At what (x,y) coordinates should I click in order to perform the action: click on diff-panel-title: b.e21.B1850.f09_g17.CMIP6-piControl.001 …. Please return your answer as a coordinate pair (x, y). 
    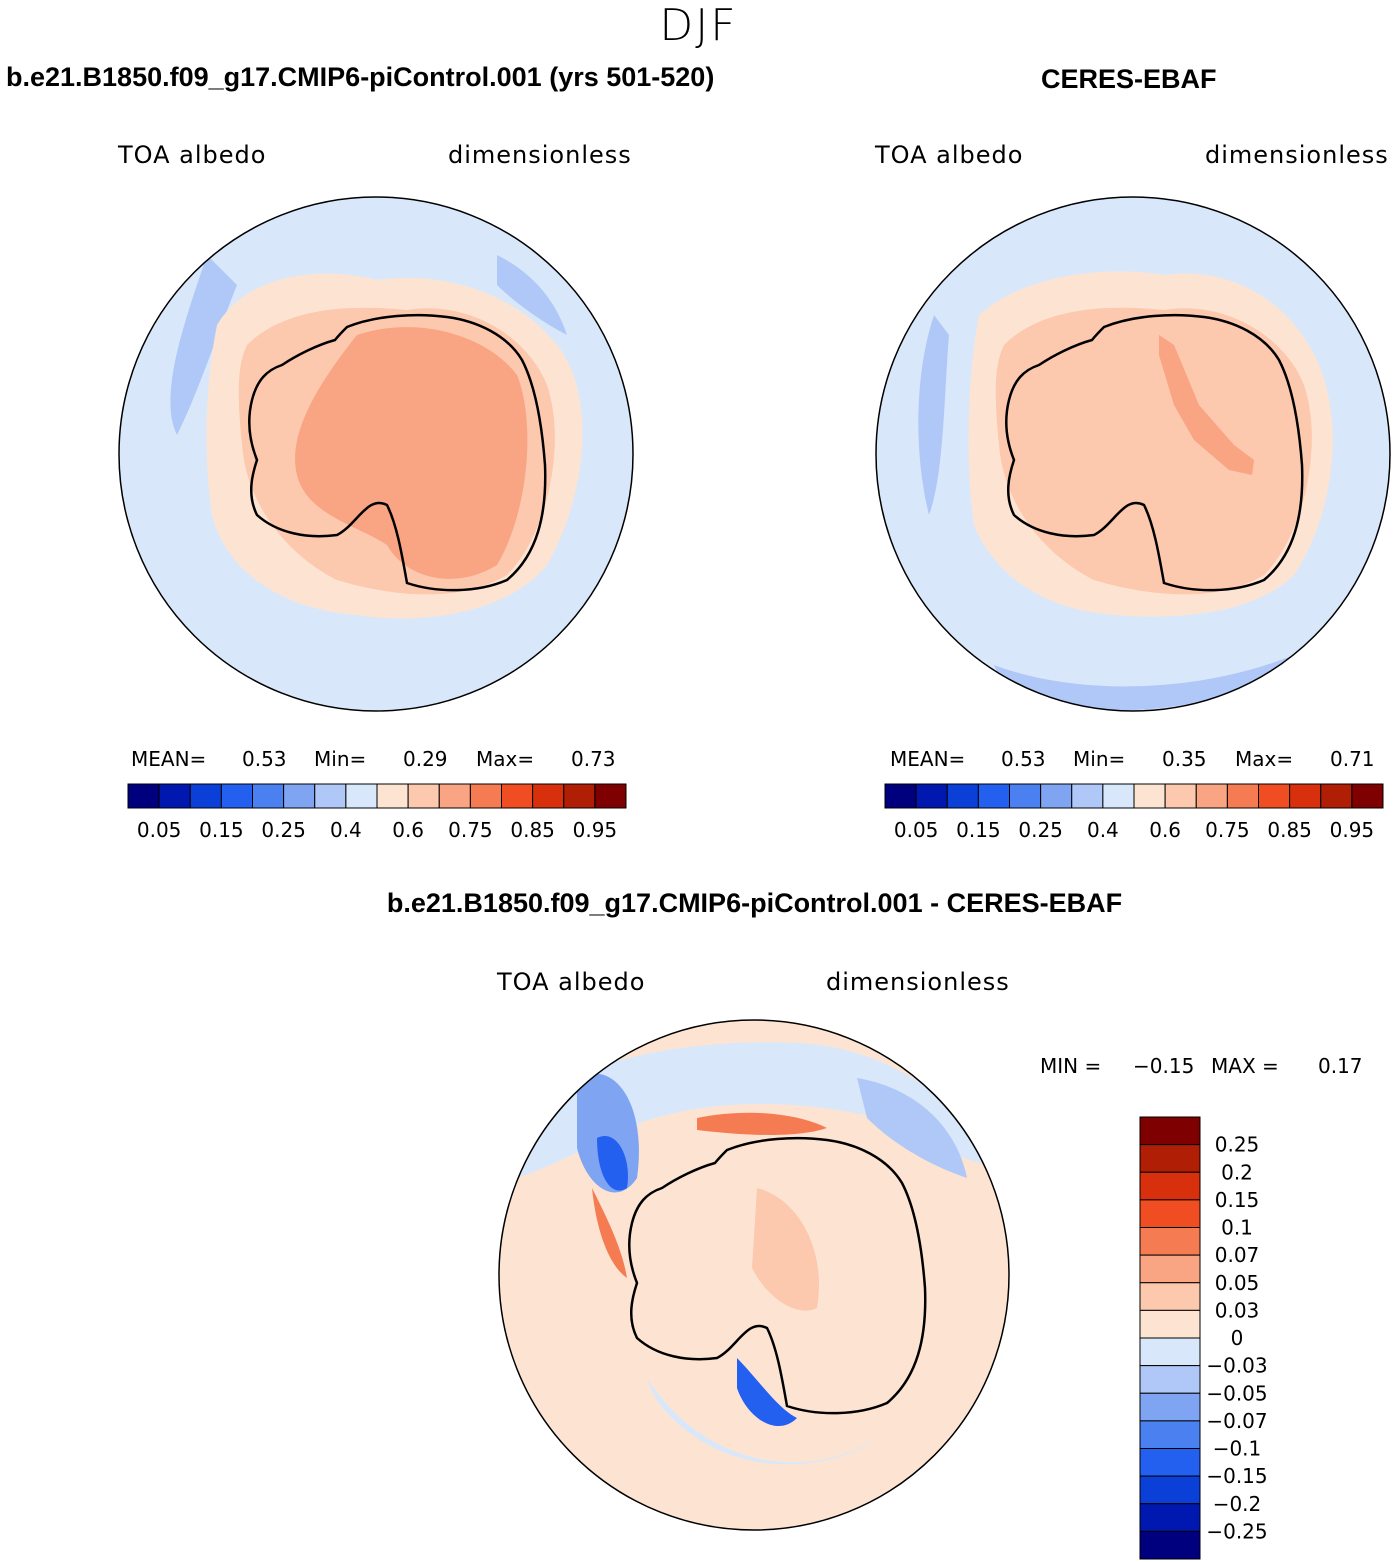
    Looking at the image, I should click on (754, 903).